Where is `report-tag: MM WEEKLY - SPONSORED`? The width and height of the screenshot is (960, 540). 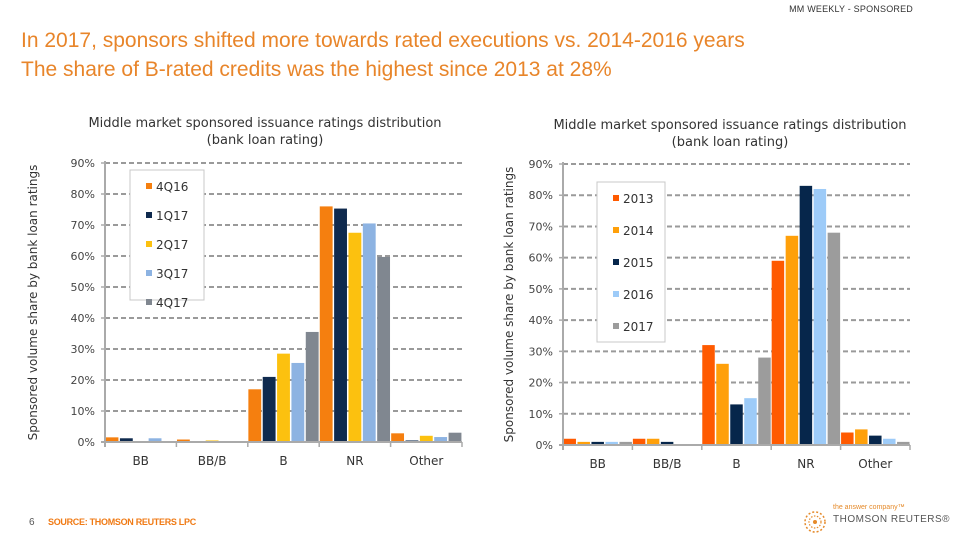 report-tag: MM WEEKLY - SPONSORED is located at coordinates (851, 9).